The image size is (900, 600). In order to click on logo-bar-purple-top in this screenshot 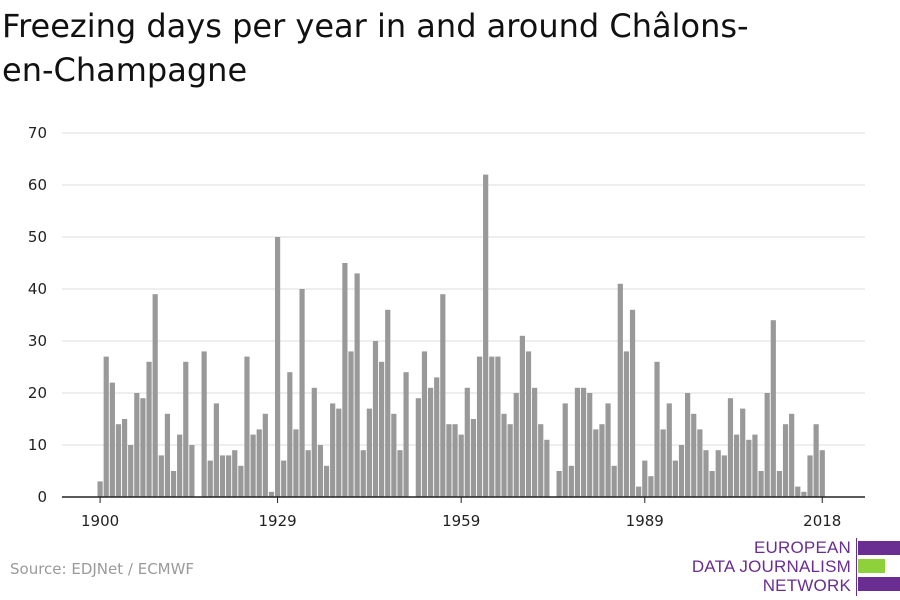, I will do `click(879, 548)`.